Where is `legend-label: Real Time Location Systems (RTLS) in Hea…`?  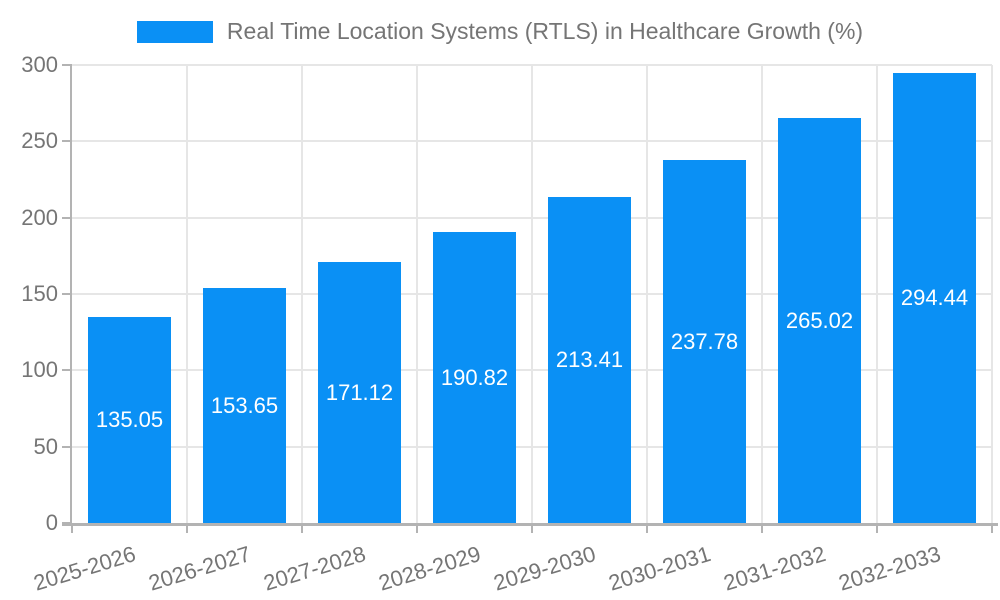 legend-label: Real Time Location Systems (RTLS) in Hea… is located at coordinates (545, 31).